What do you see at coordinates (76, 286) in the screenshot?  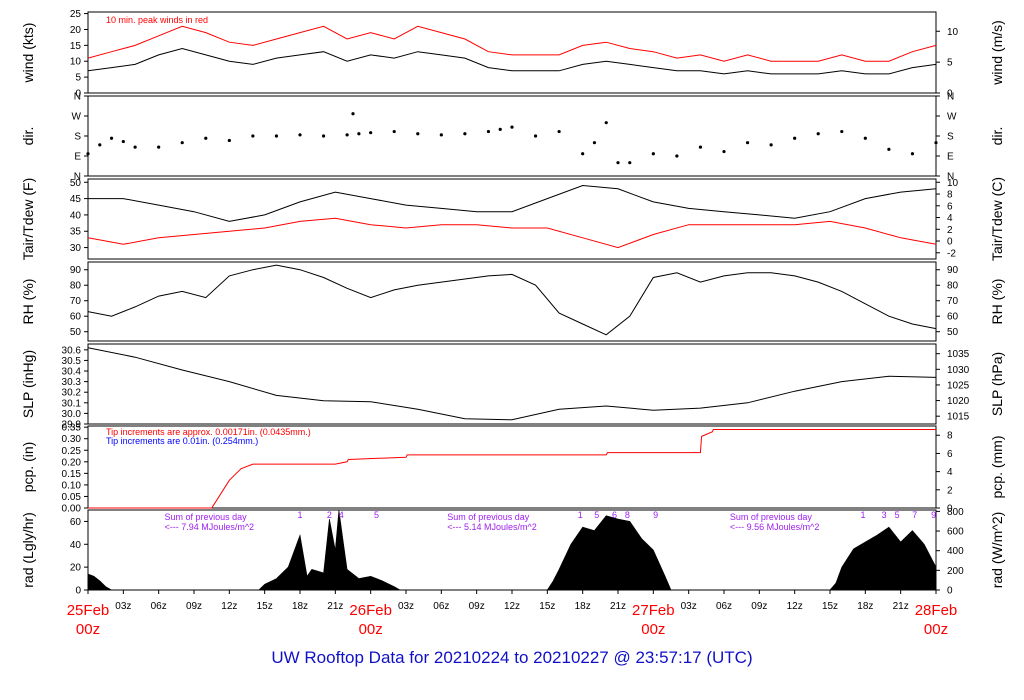 I see `rh-left-tick-label: 80` at bounding box center [76, 286].